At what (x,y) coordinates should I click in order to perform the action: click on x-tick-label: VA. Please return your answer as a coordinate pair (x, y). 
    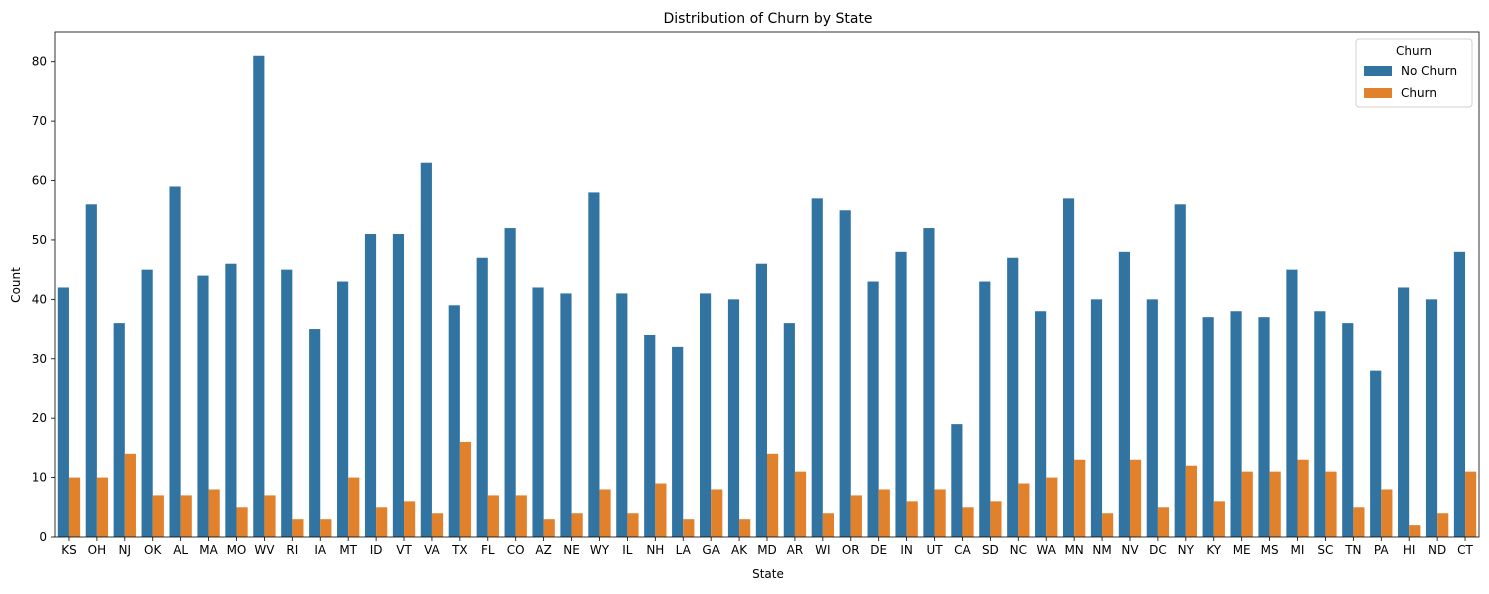
    Looking at the image, I should click on (432, 550).